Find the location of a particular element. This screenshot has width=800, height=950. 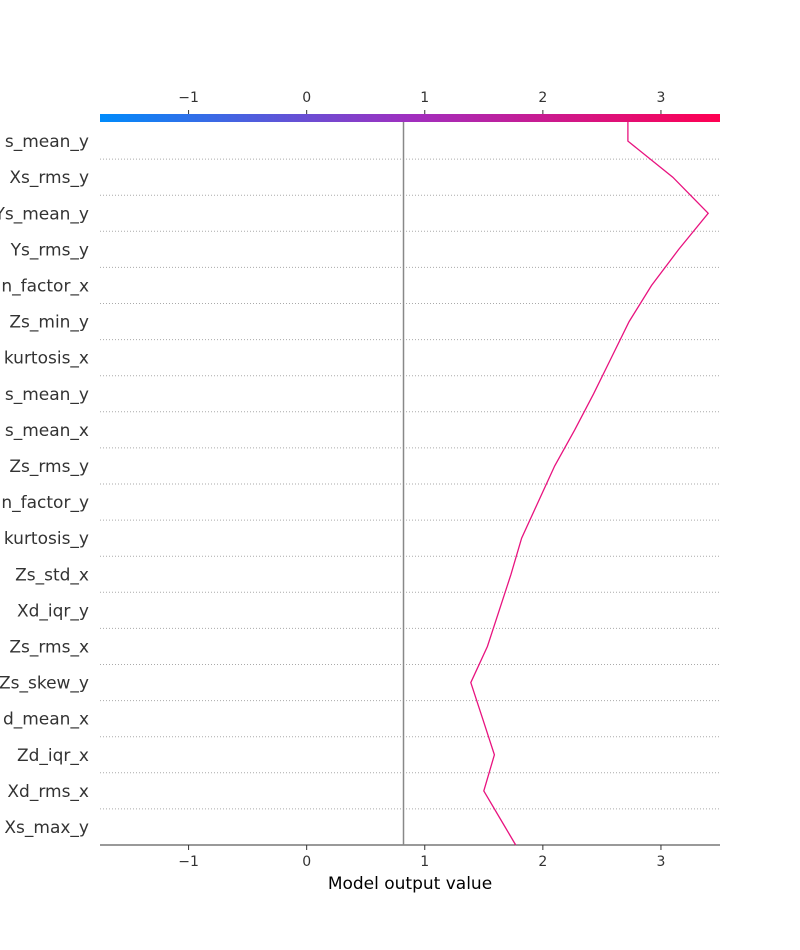

feature-label: Zd_iqr_x is located at coordinates (53, 756).